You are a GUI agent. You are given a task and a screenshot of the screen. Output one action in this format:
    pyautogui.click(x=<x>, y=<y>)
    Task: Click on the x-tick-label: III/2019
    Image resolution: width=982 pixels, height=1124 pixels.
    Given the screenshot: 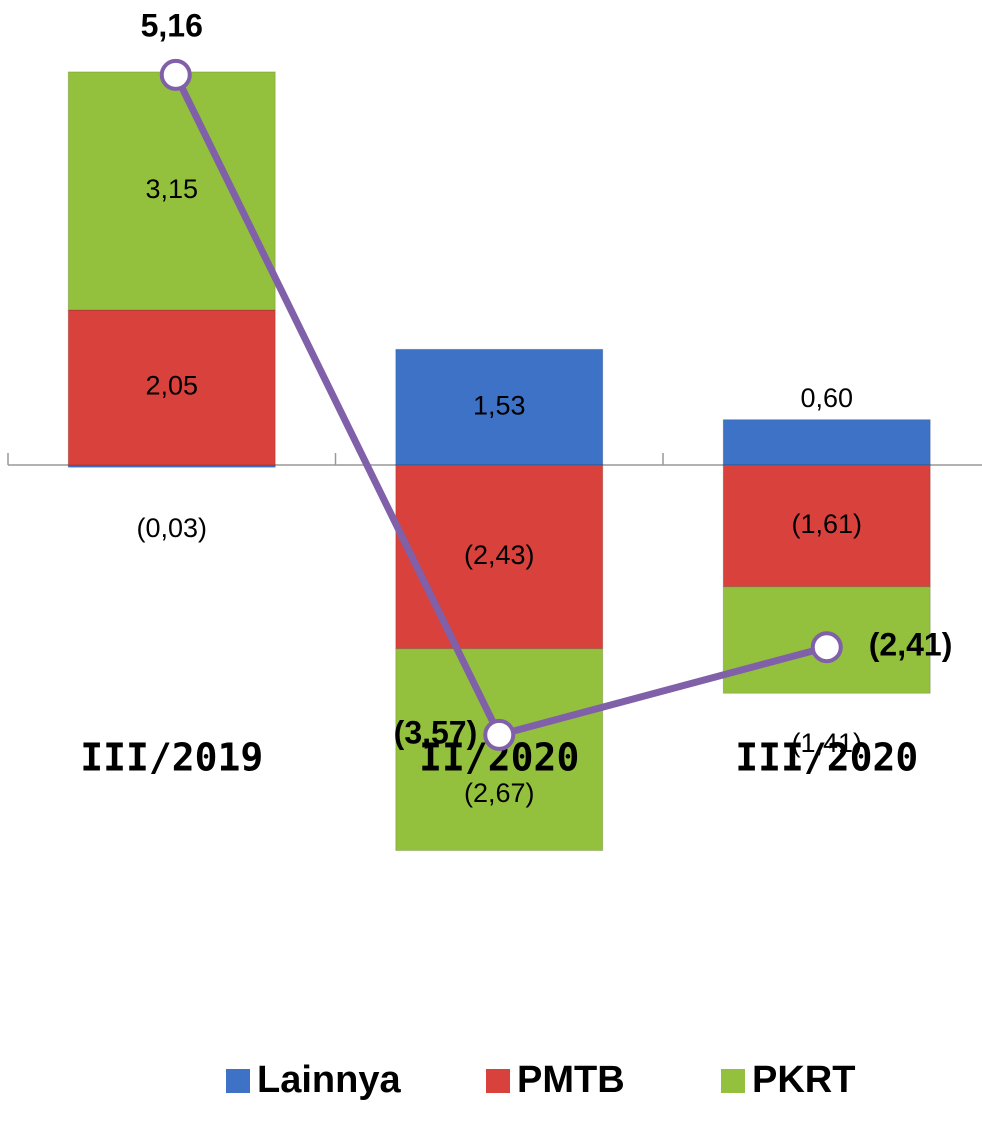 What is the action you would take?
    pyautogui.click(x=171, y=758)
    